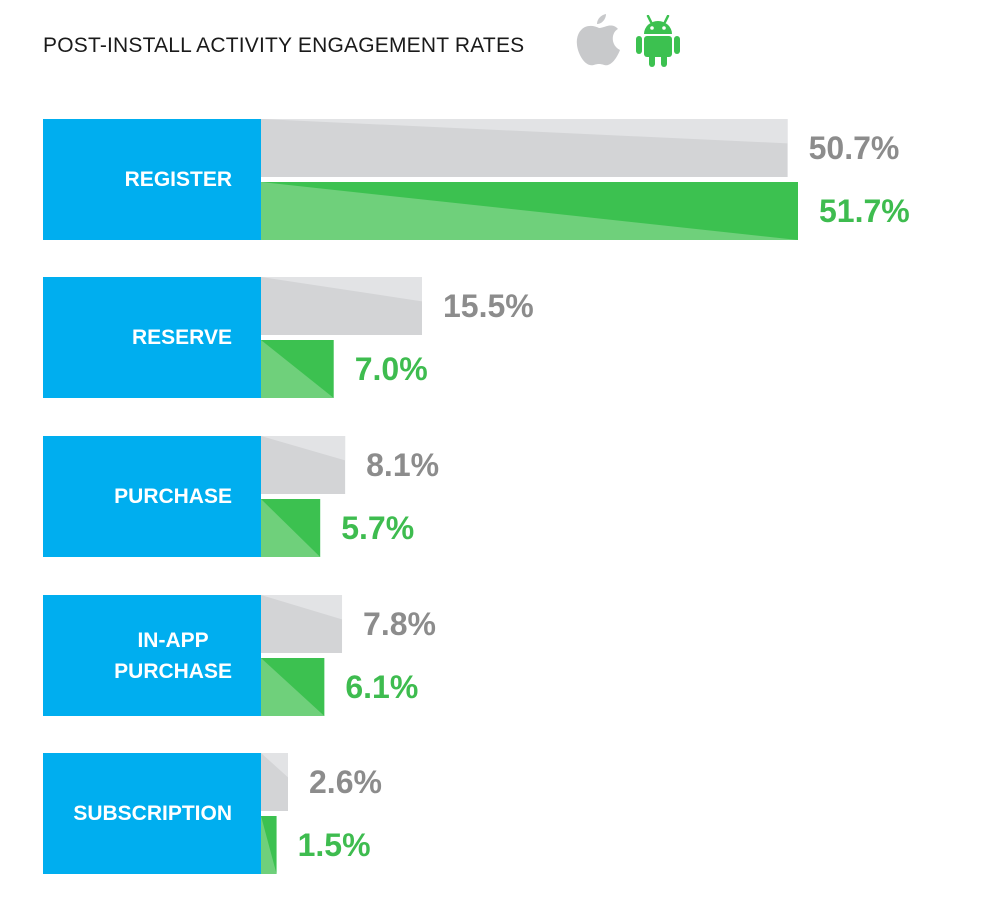 The height and width of the screenshot is (902, 995). I want to click on ios-value-label: 8.1%, so click(402, 465).